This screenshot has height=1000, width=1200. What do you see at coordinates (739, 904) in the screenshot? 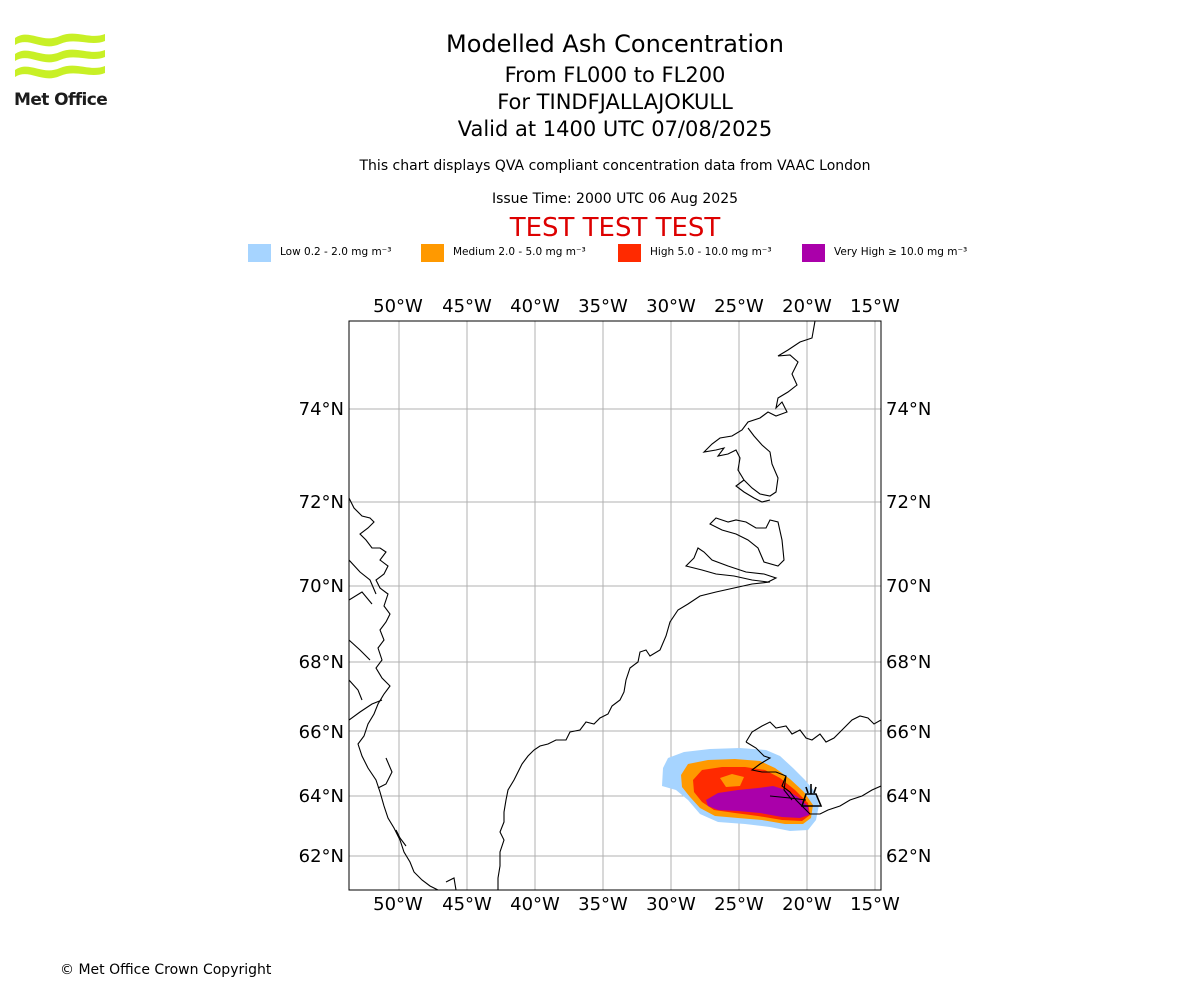
I see `lon-label-bottom: 25°W` at bounding box center [739, 904].